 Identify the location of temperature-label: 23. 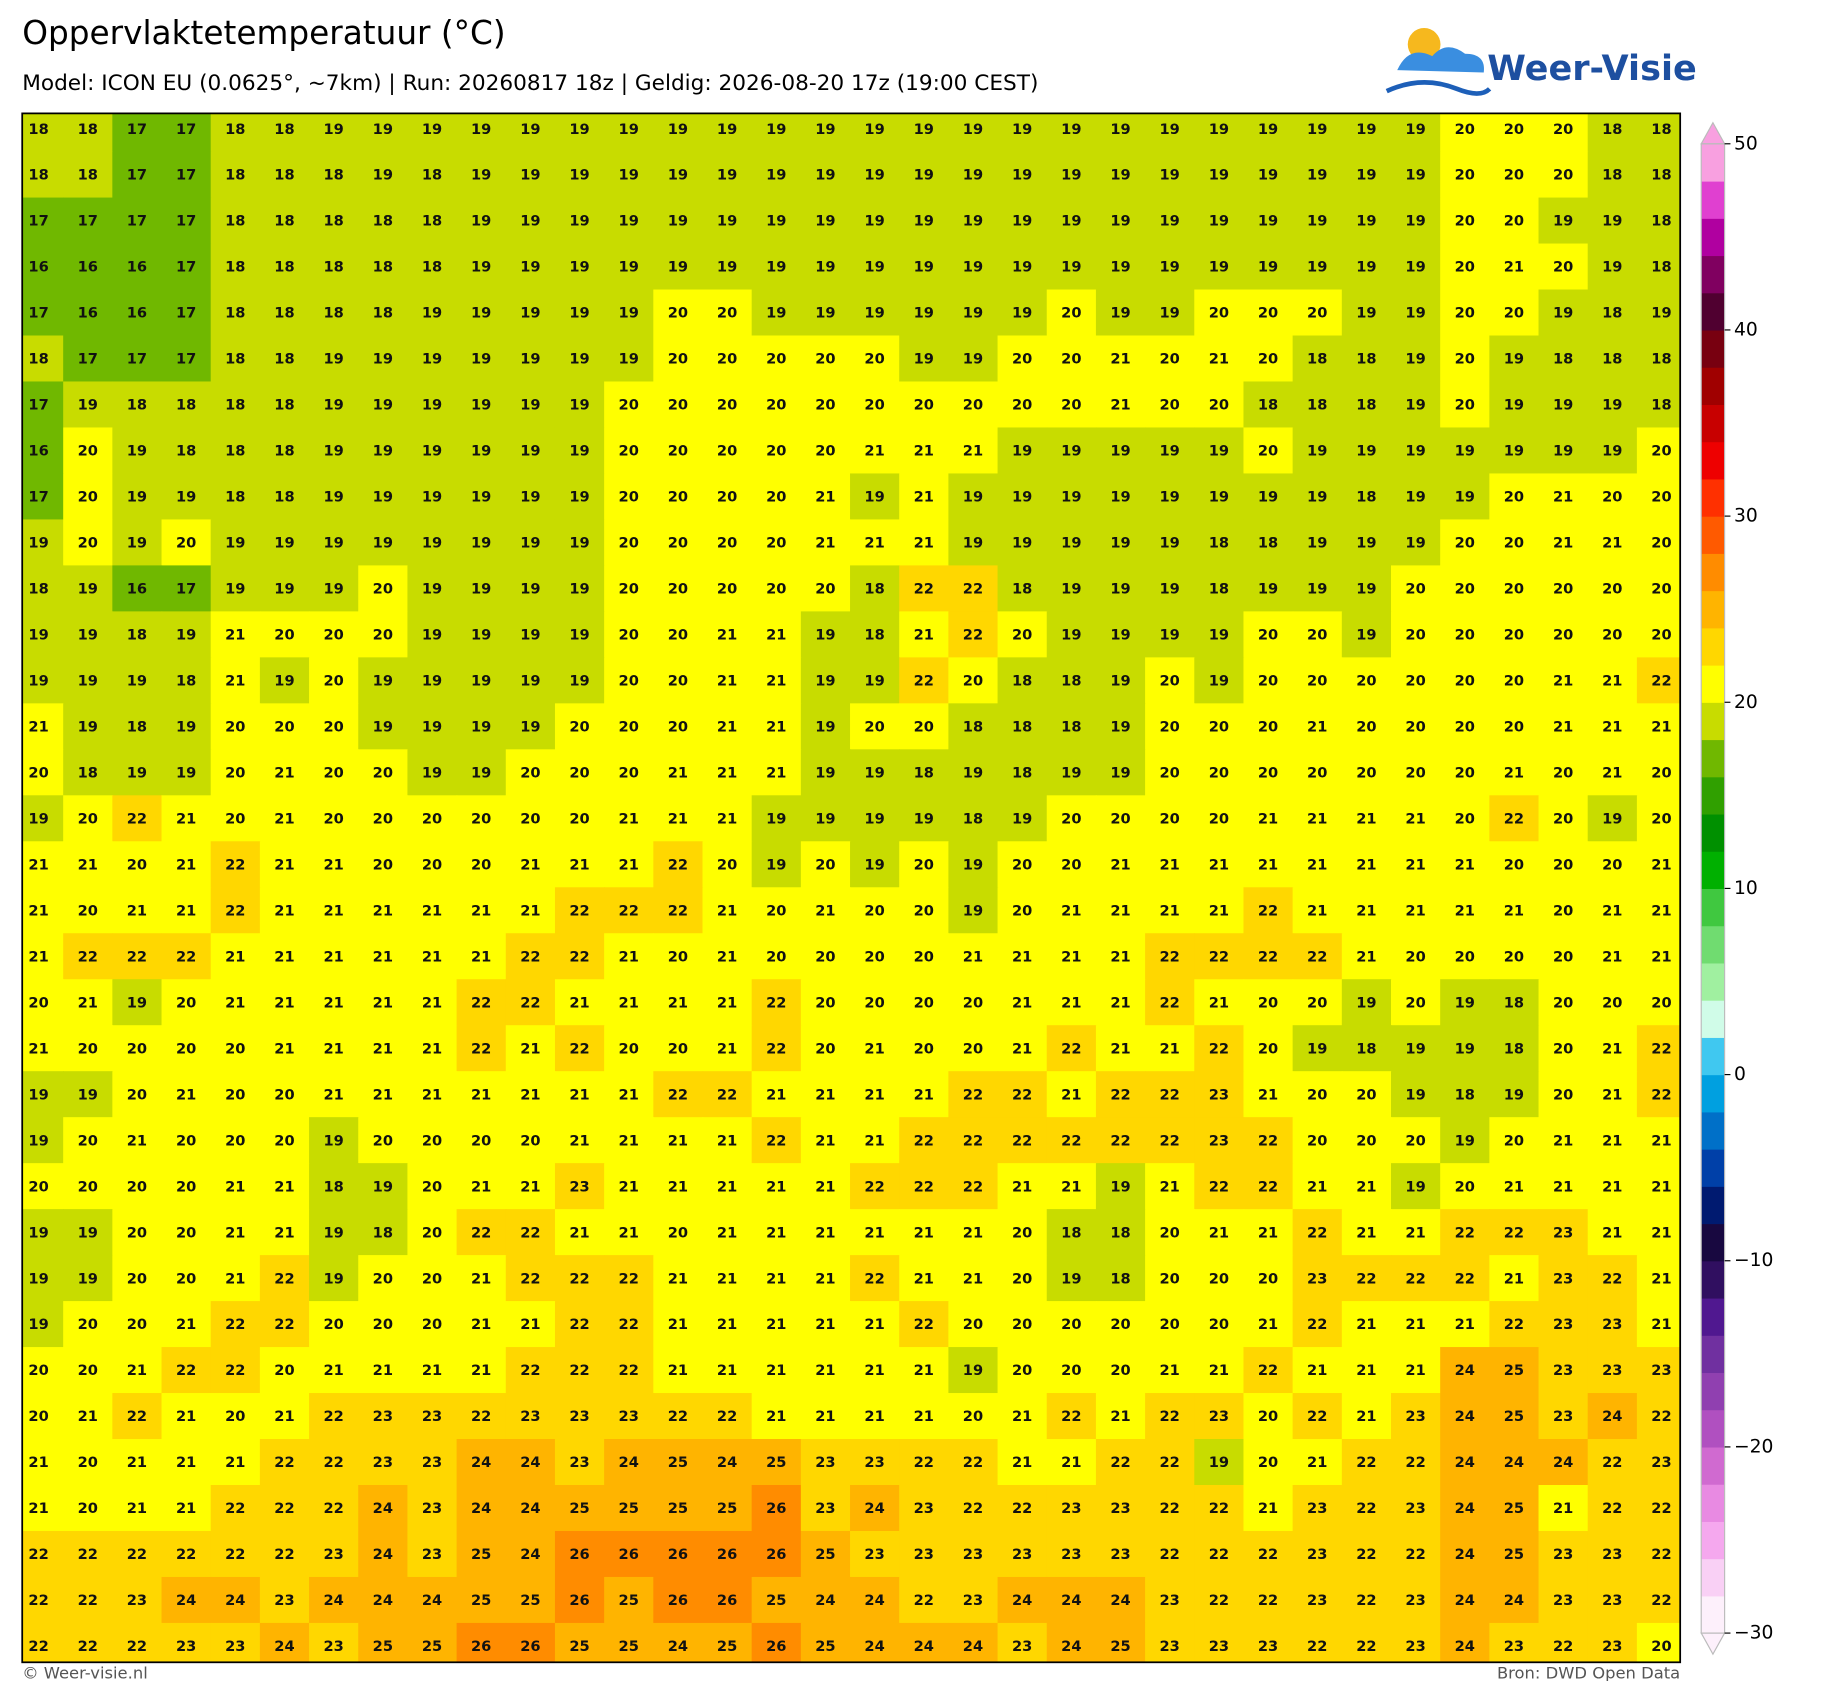
(1120, 1508).